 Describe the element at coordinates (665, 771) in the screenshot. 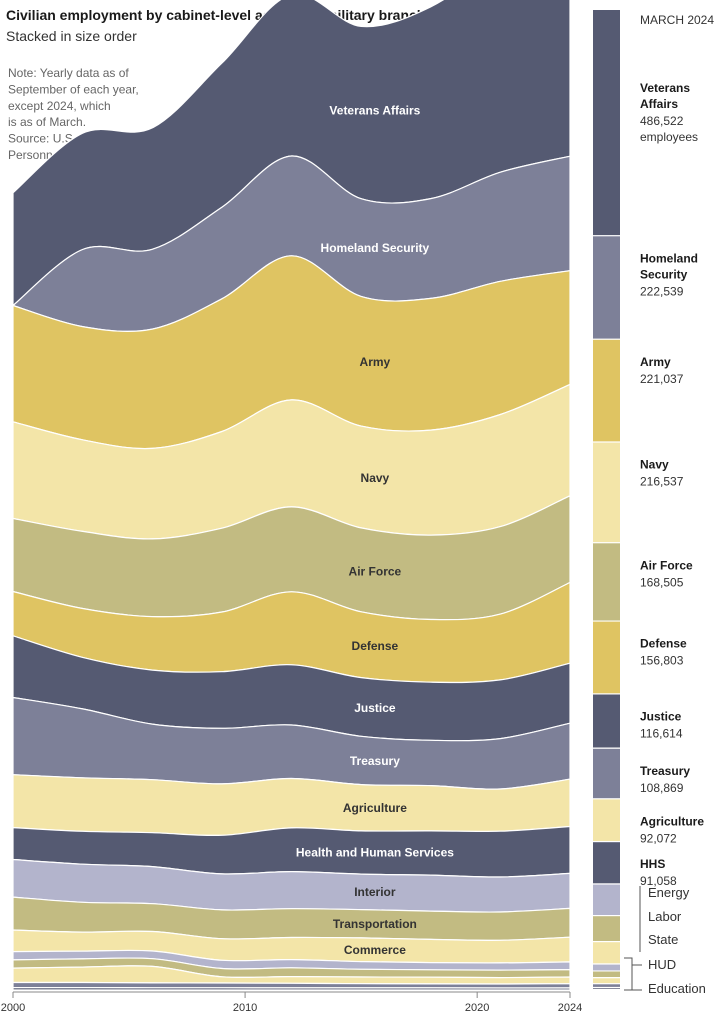

I see `legend-name: Treasury` at that location.